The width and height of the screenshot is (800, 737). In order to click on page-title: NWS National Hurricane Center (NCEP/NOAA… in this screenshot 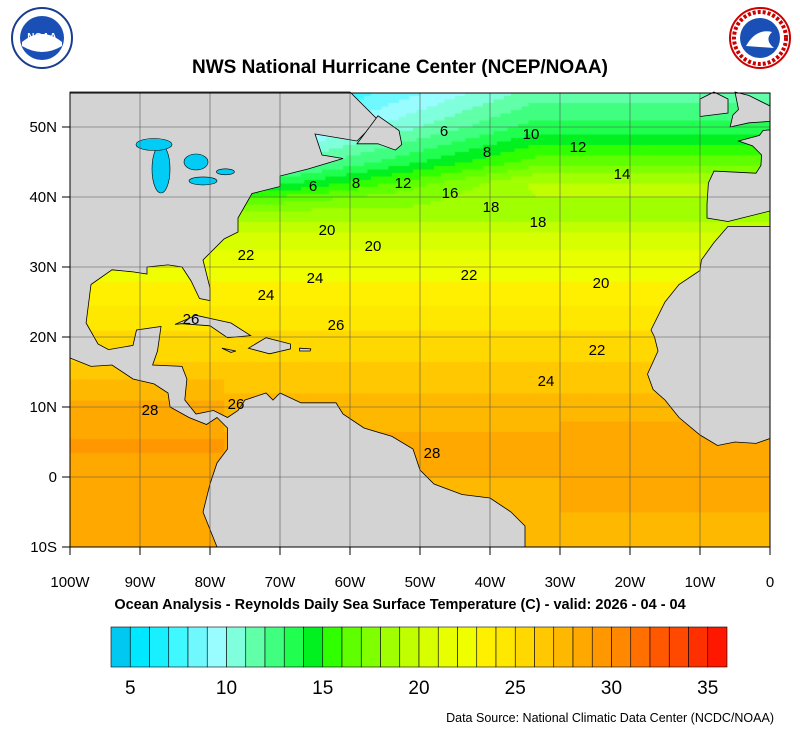, I will do `click(400, 67)`.